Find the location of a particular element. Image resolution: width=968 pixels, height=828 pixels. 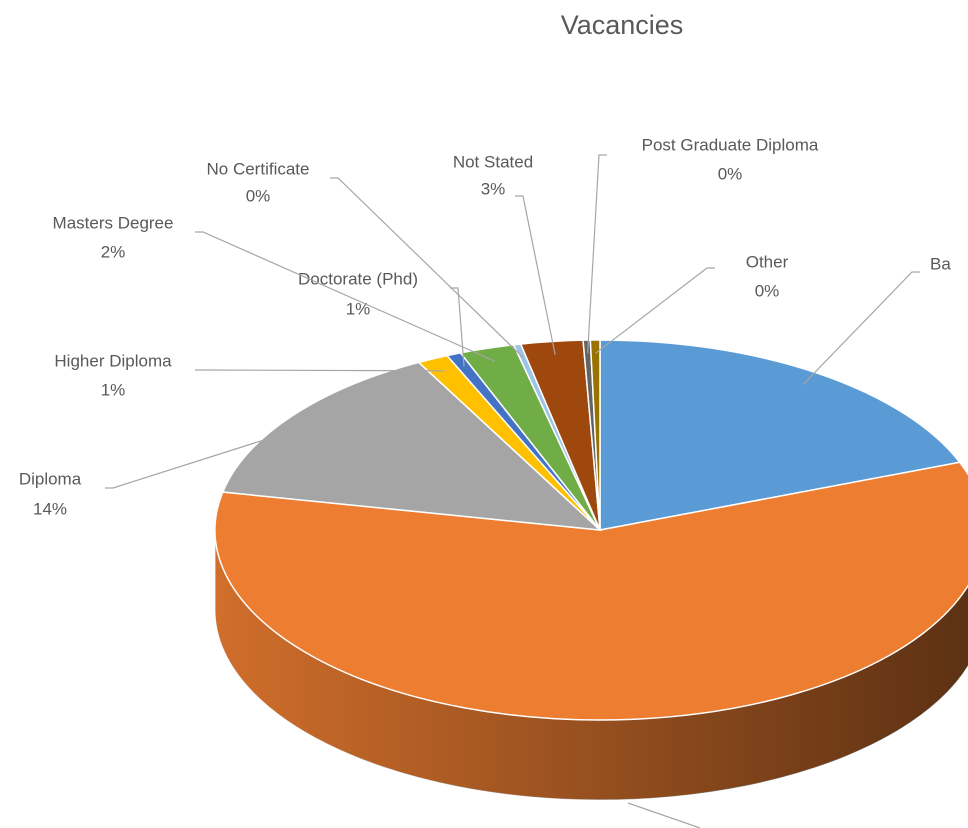

slice-value-label: 3% is located at coordinates (493, 188).